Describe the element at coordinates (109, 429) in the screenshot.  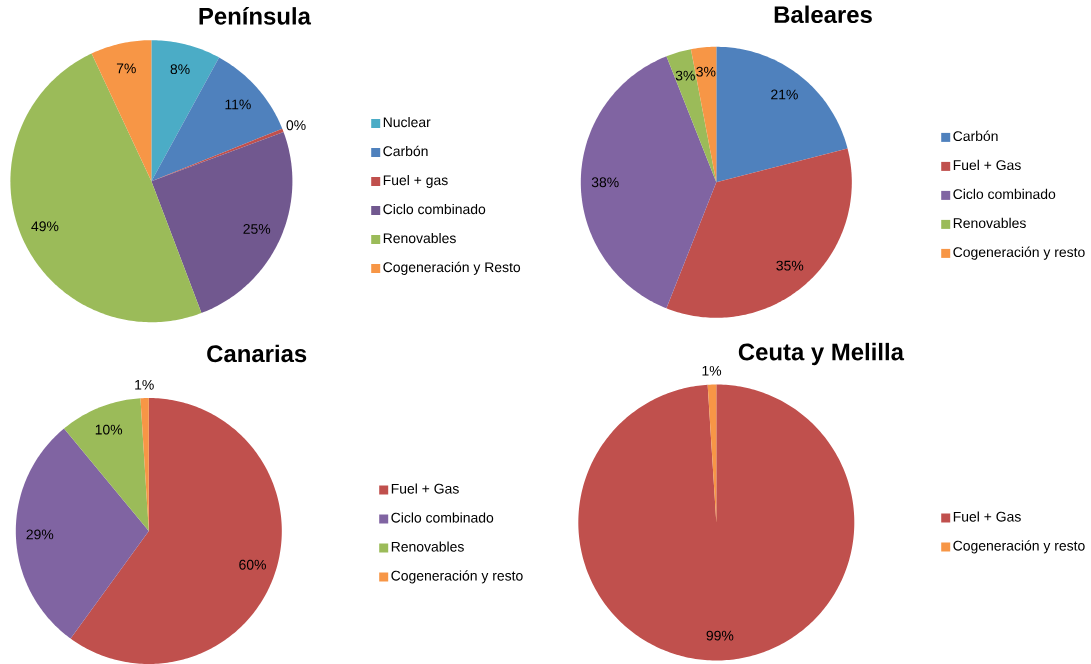
I see `data-label: 10%` at that location.